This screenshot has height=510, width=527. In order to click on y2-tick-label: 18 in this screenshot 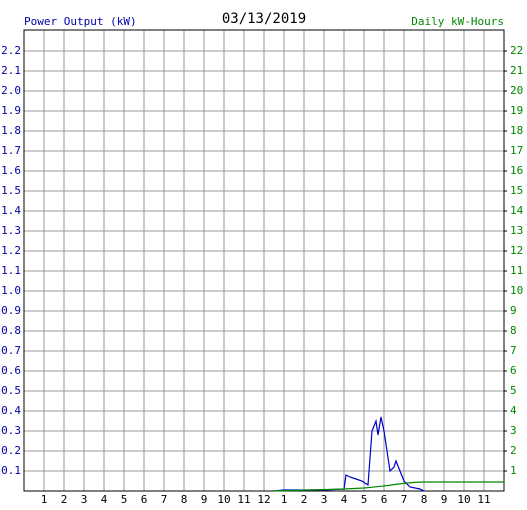, I will do `click(516, 130)`.